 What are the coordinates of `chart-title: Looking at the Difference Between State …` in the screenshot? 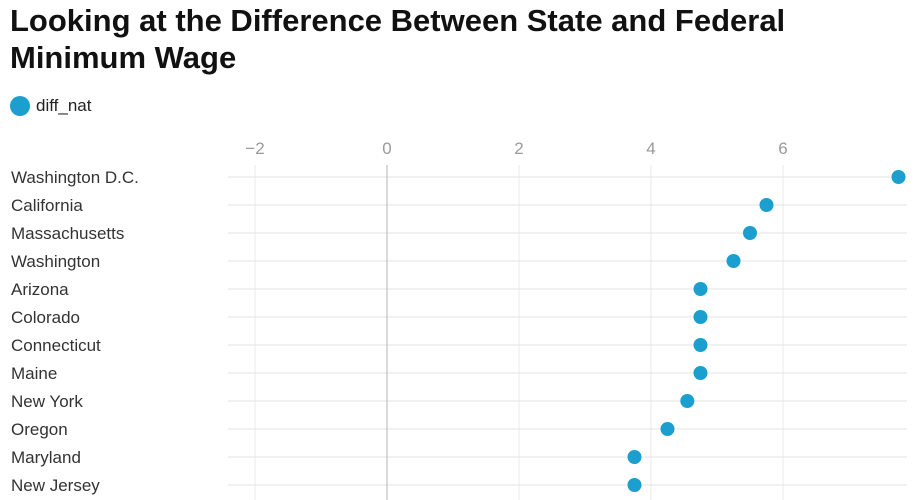 It's located at (398, 39).